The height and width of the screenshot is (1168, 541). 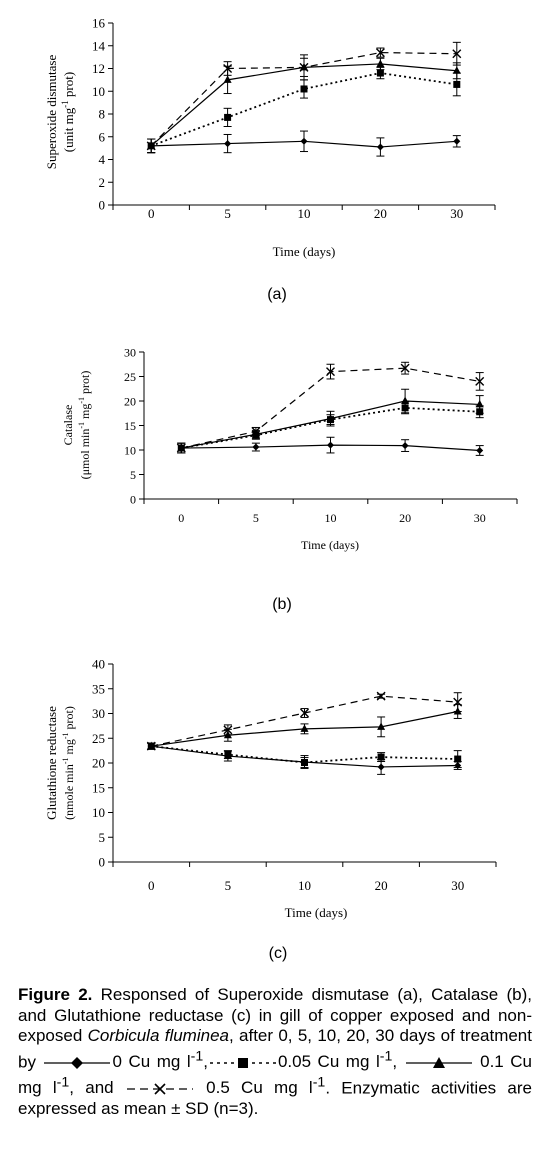 What do you see at coordinates (278, 953) in the screenshot?
I see `panel-label: (c)` at bounding box center [278, 953].